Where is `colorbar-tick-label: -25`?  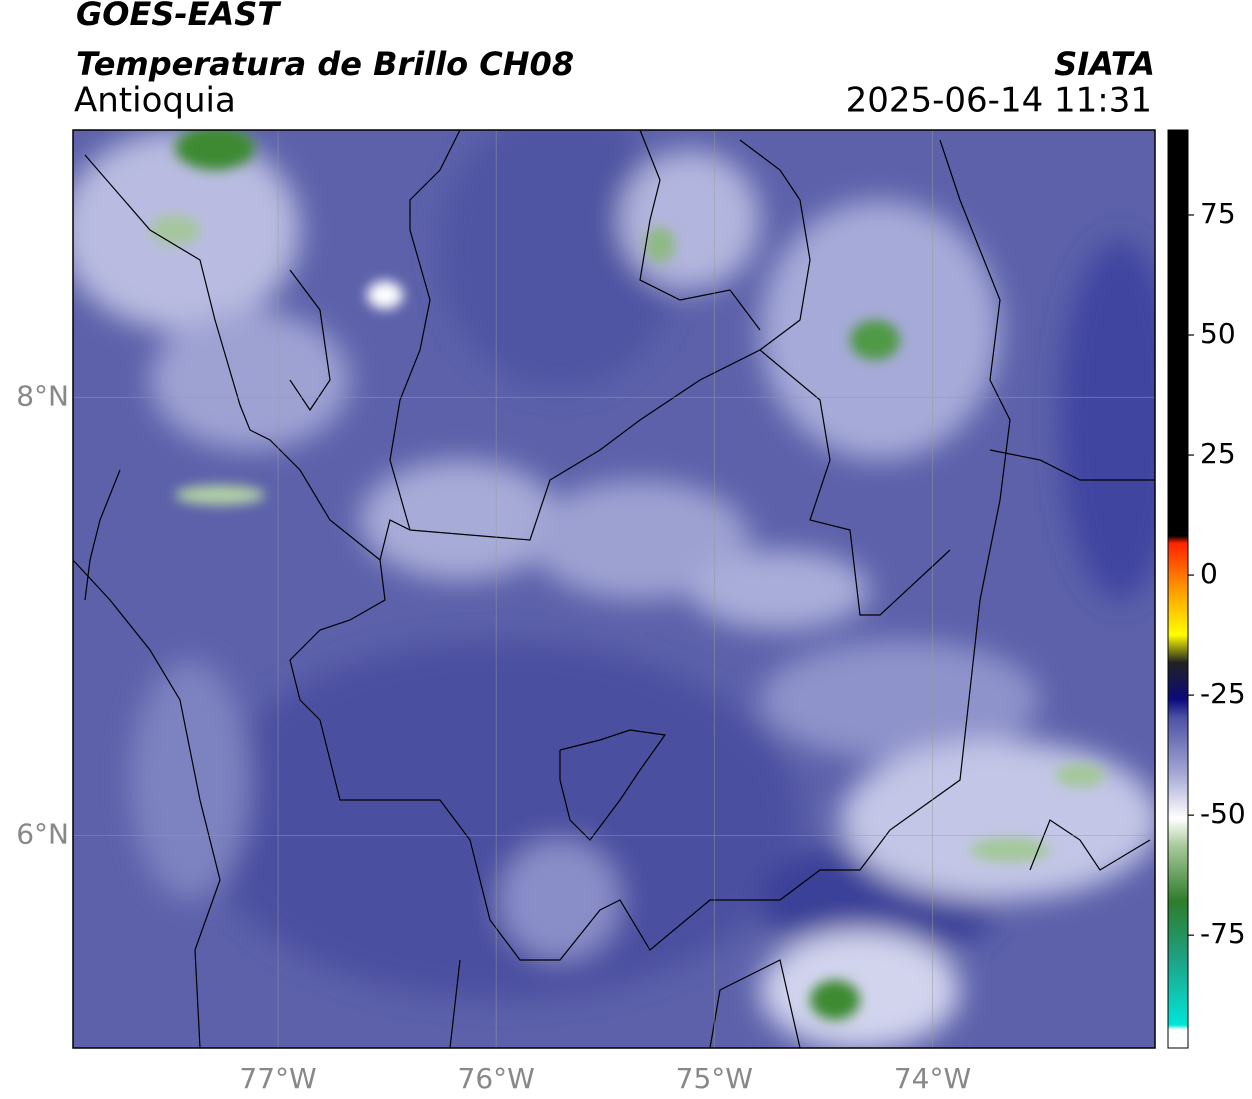
colorbar-tick-label: -25 is located at coordinates (1223, 693).